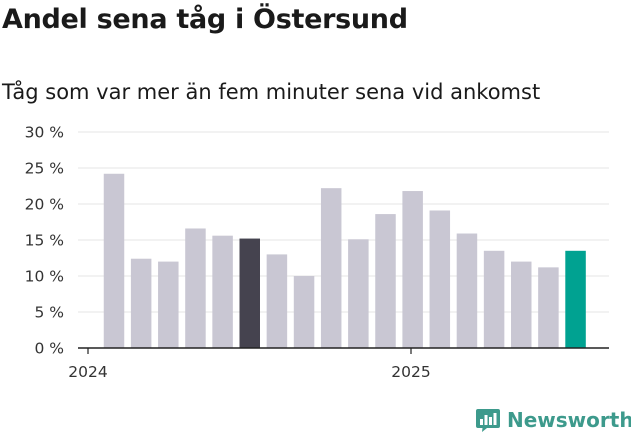 The width and height of the screenshot is (631, 439). Describe the element at coordinates (44, 169) in the screenshot. I see `y-tick-label: 25 %` at that location.